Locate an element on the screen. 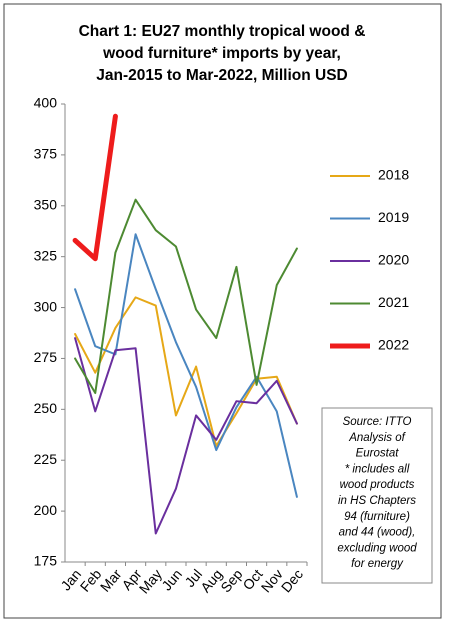  annotation-text: wood products is located at coordinates (377, 485).